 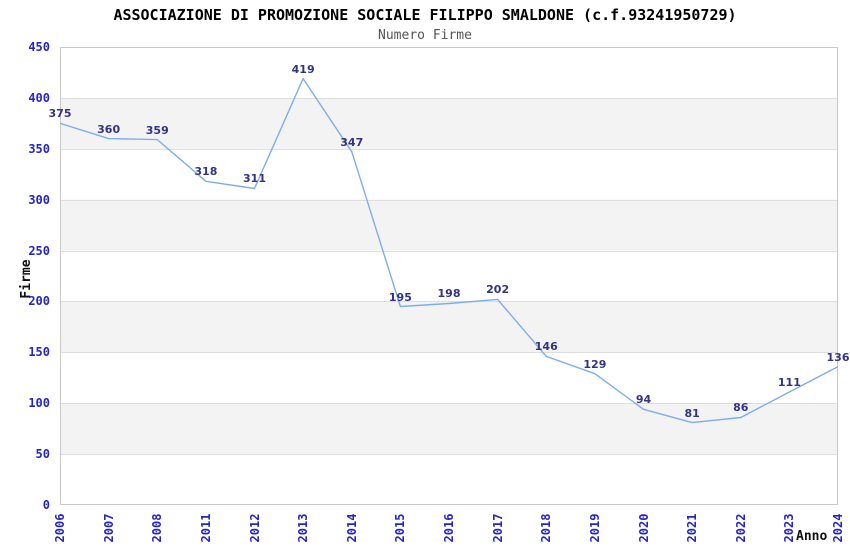 What do you see at coordinates (594, 528) in the screenshot?
I see `x-tick-label: 2019` at bounding box center [594, 528].